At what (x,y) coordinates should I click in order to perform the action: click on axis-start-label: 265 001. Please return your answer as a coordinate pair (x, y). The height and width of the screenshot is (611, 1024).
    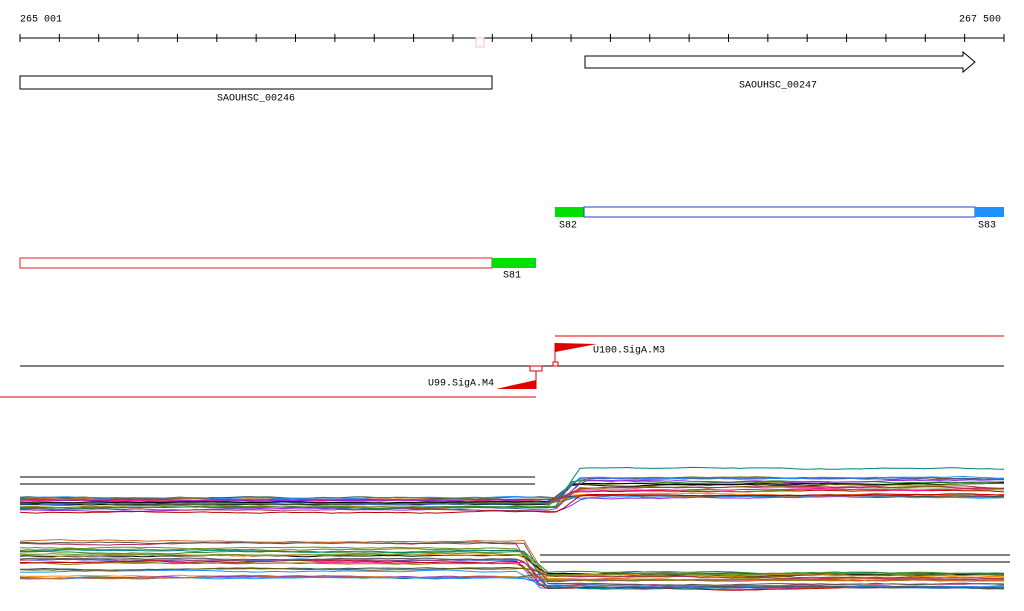
    Looking at the image, I should click on (41, 20).